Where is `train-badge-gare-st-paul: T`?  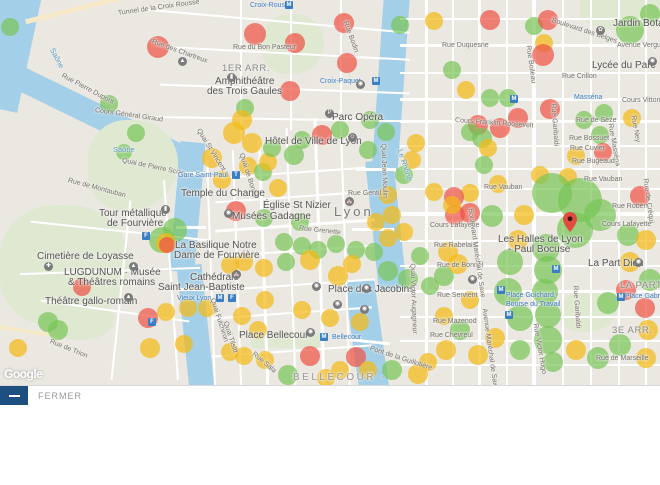
train-badge-gare-st-paul: T is located at coordinates (236, 175).